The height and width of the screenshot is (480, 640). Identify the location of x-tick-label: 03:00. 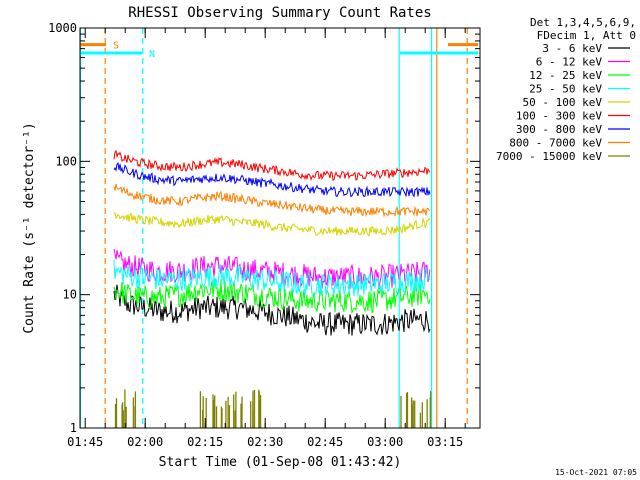
(385, 442).